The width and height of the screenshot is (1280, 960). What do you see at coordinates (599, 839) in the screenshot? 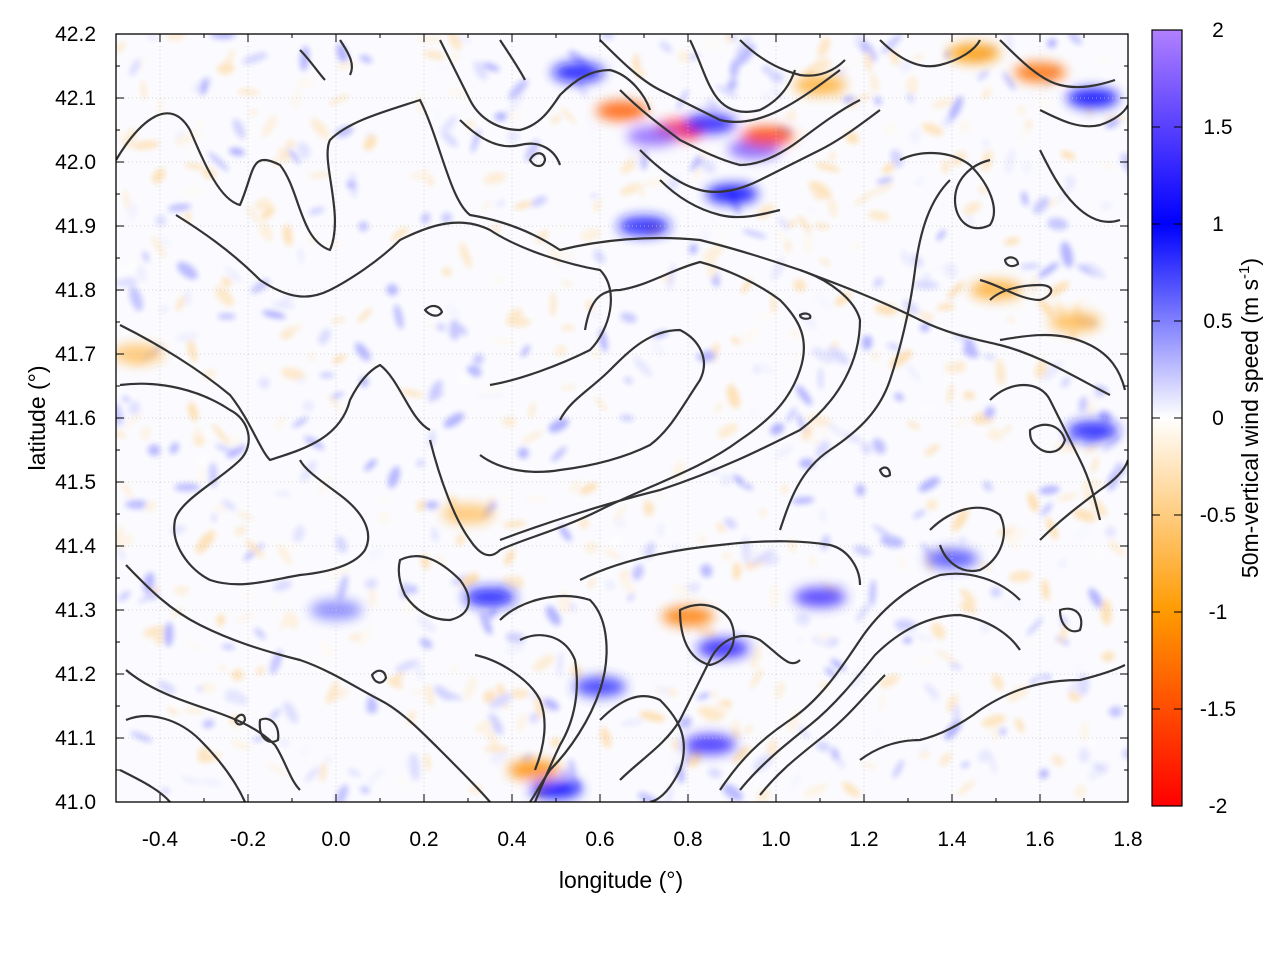
I see `x-tick-label: 0.6` at bounding box center [599, 839].